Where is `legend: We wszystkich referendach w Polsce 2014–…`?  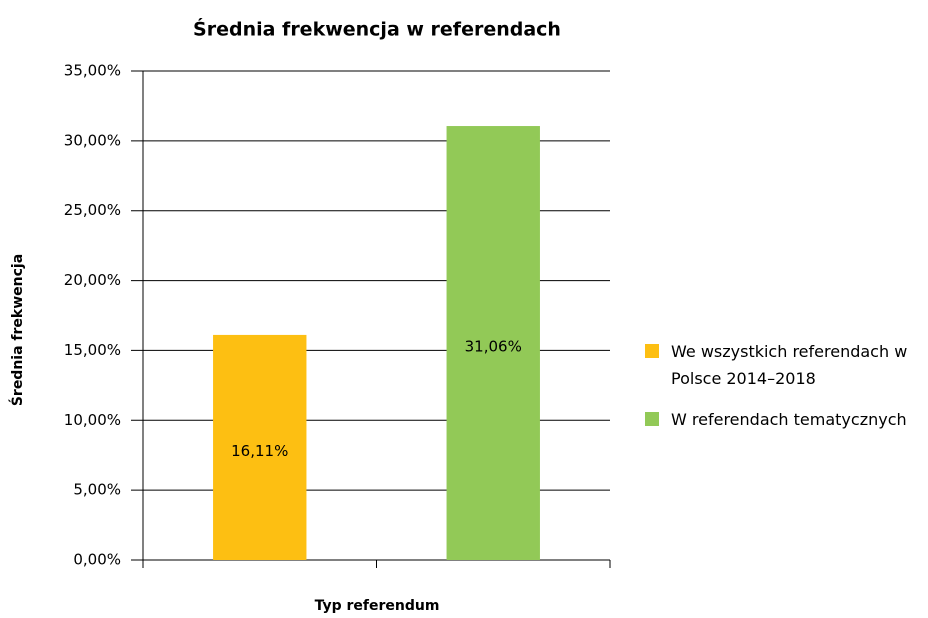
legend: We wszystkich referendach w Polsce 2014–… is located at coordinates (780, 392).